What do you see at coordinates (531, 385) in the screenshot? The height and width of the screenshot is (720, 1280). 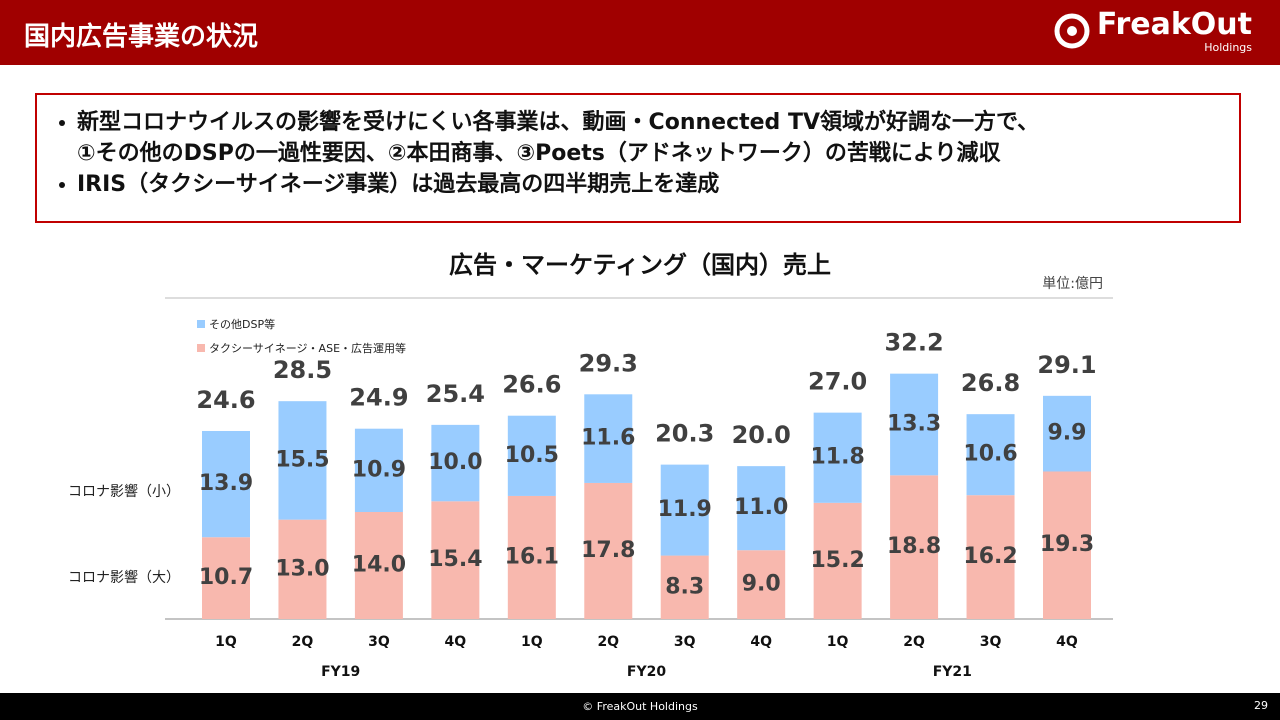 I see `total-label: 26.6` at bounding box center [531, 385].